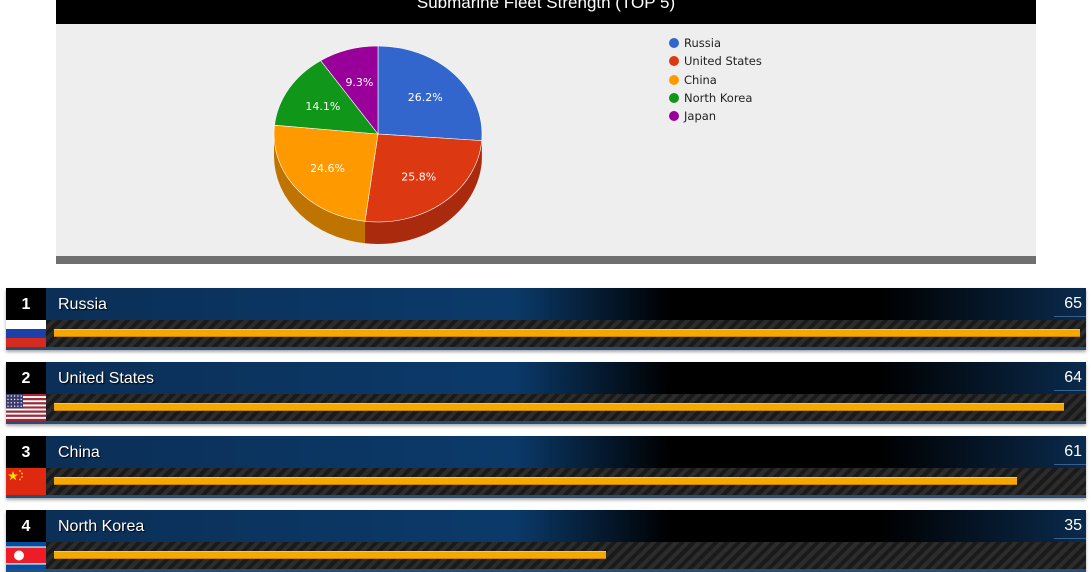 The width and height of the screenshot is (1091, 572). What do you see at coordinates (26, 555) in the screenshot?
I see `north-korea-flag-icon` at bounding box center [26, 555].